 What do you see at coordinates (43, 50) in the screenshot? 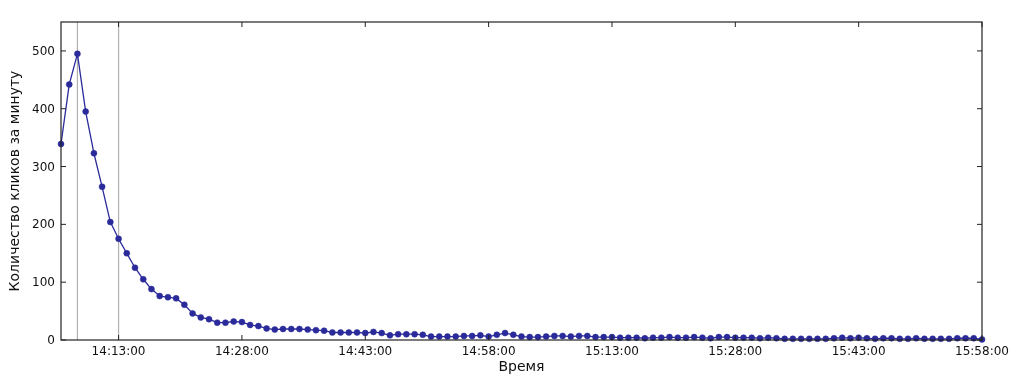
I see `y-tick-label: 500` at bounding box center [43, 50].